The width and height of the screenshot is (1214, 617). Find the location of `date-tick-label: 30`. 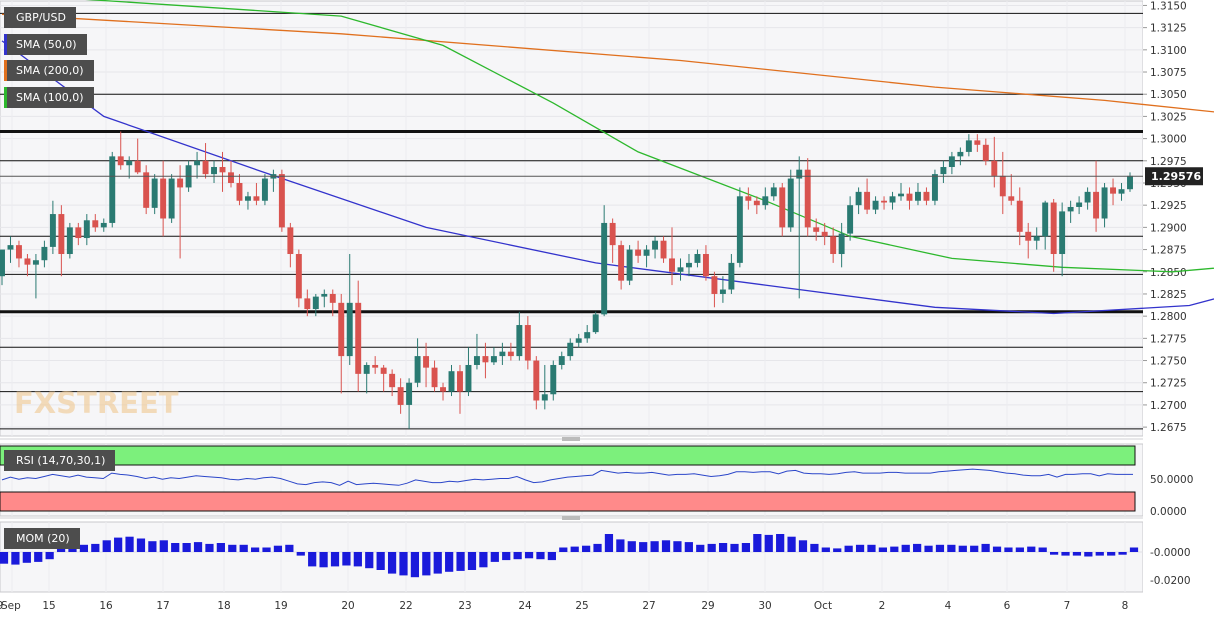

date-tick-label: 30 is located at coordinates (764, 606).